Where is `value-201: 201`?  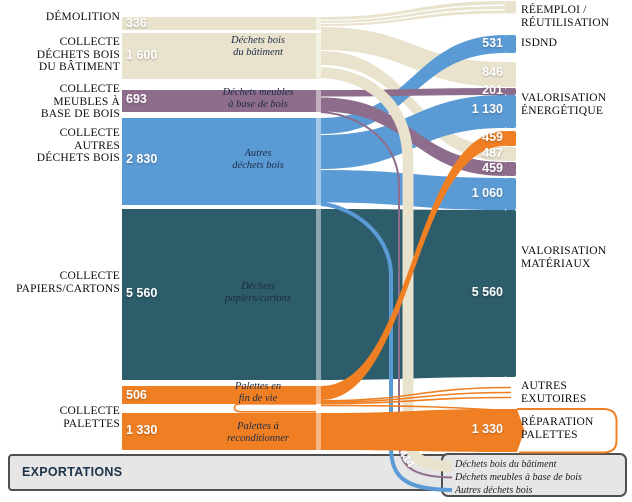 value-201: 201 is located at coordinates (492, 90).